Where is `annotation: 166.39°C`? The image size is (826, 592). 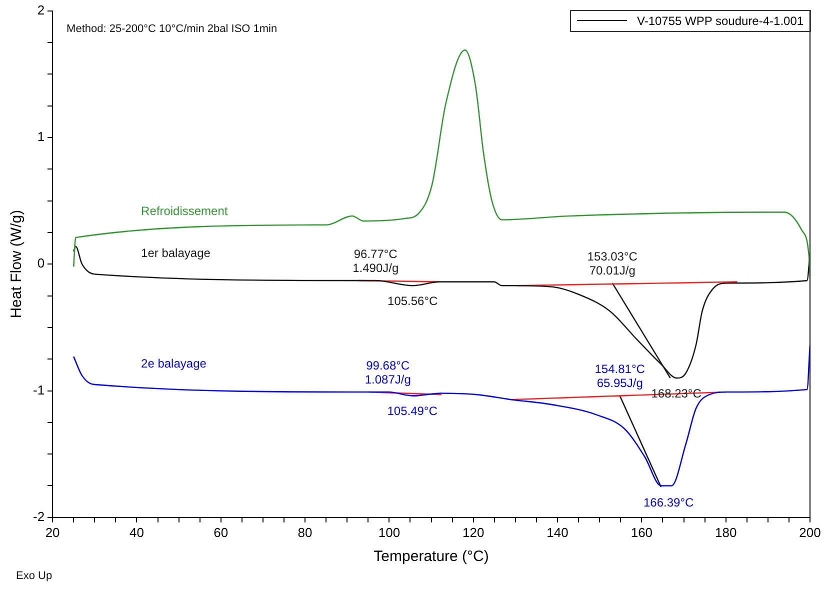
annotation: 166.39°C is located at coordinates (668, 502).